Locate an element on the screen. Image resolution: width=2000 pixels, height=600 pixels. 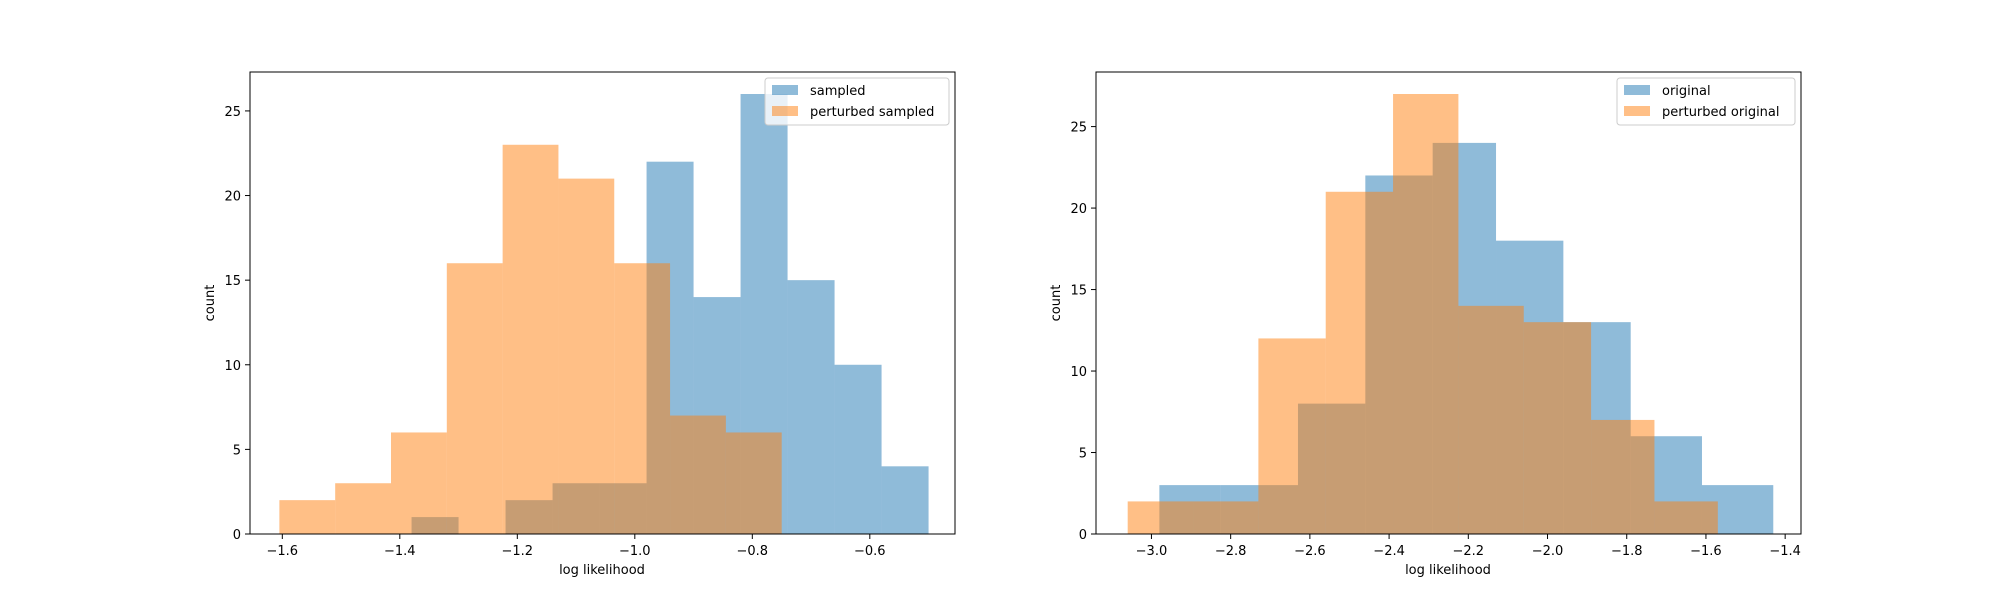
x-tick-label: −3.0 is located at coordinates (1152, 551).